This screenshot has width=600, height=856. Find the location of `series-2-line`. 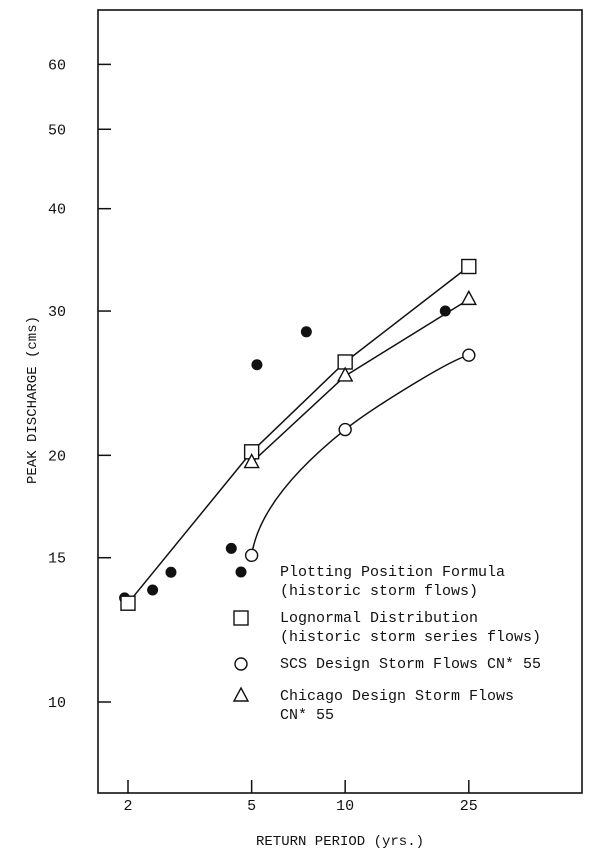

series-2-line is located at coordinates (359, 455).